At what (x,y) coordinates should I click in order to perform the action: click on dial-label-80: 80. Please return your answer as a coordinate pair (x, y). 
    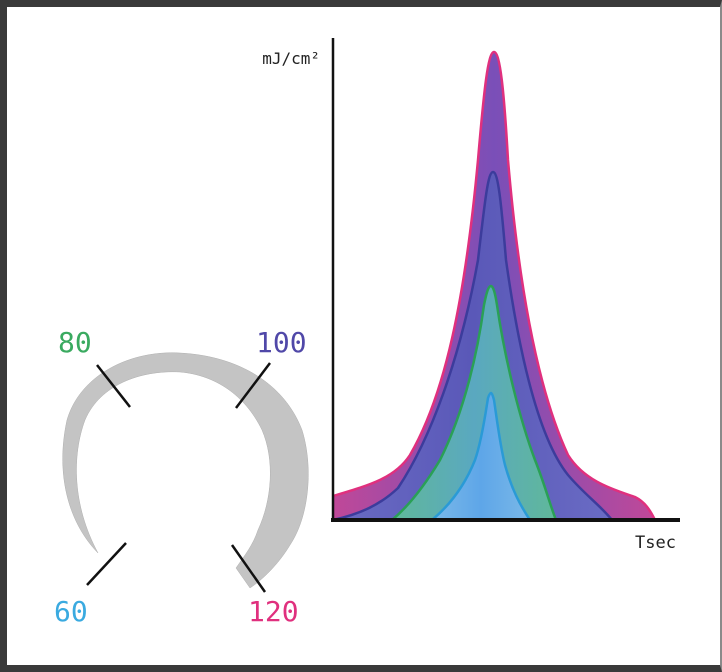
    Looking at the image, I should click on (75, 342).